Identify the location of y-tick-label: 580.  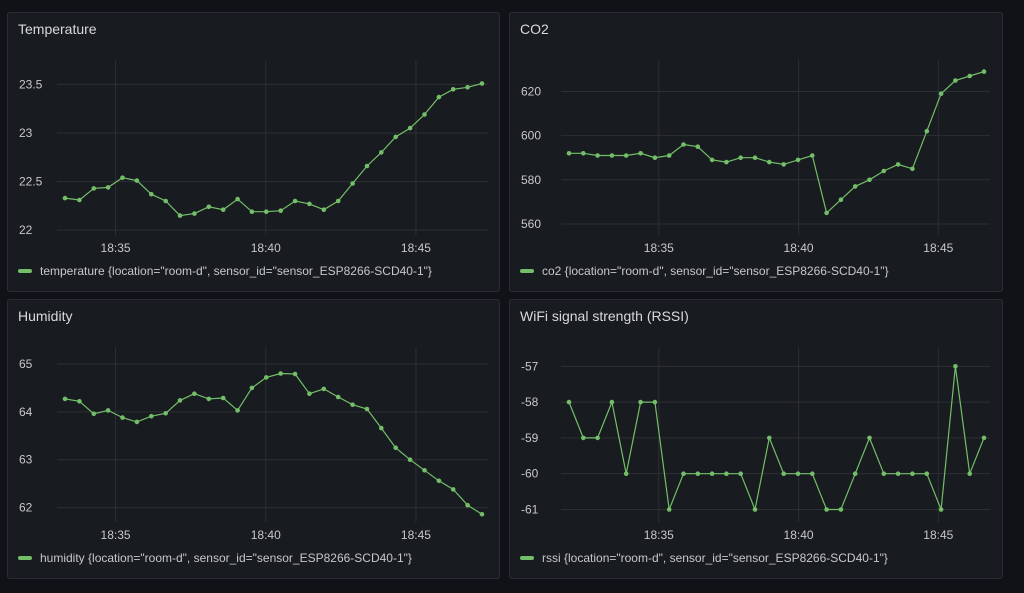
(531, 180).